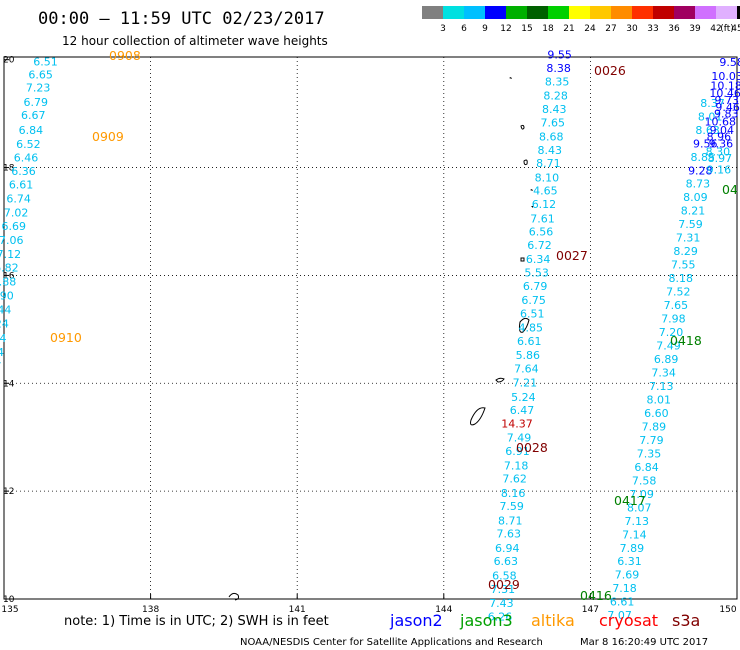 The image size is (740, 650). What do you see at coordinates (719, 170) in the screenshot?
I see `swh-value: 9.16` at bounding box center [719, 170].